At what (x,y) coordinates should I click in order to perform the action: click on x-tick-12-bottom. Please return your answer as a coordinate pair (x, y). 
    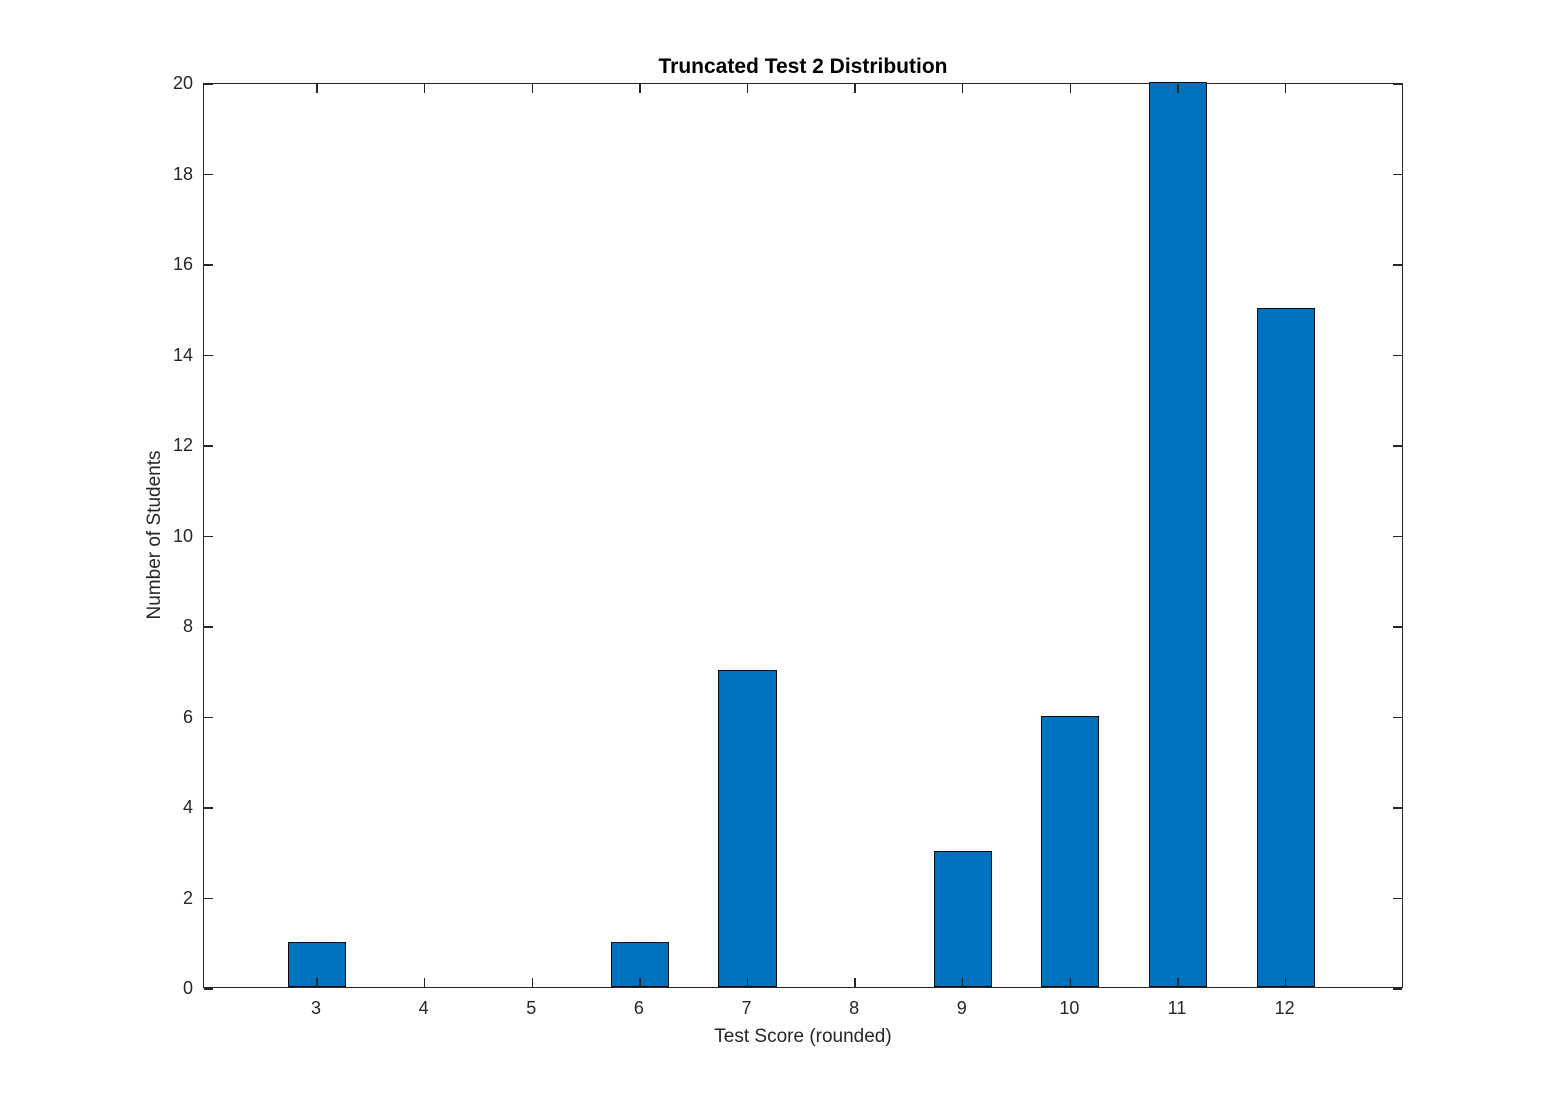
    Looking at the image, I should click on (1285, 982).